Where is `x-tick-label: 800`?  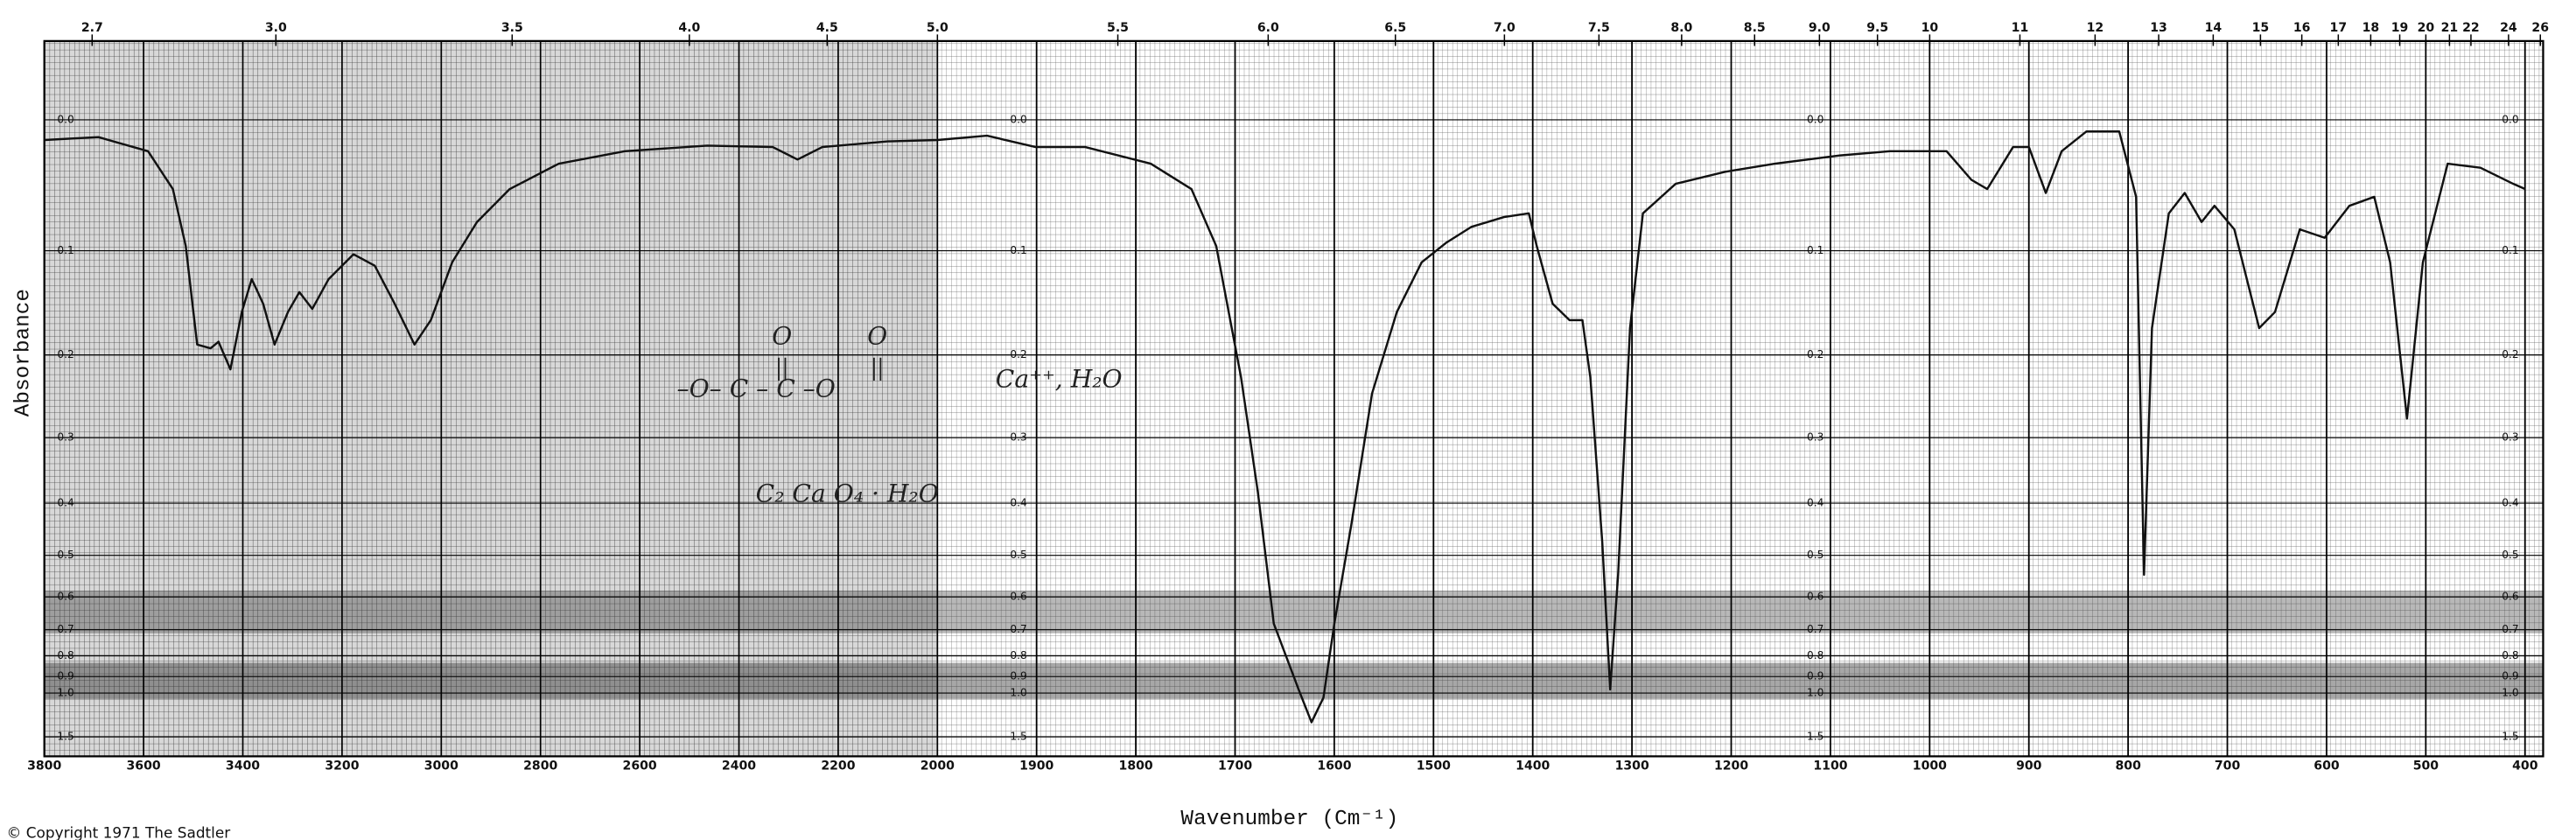
x-tick-label: 800 is located at coordinates (2128, 767).